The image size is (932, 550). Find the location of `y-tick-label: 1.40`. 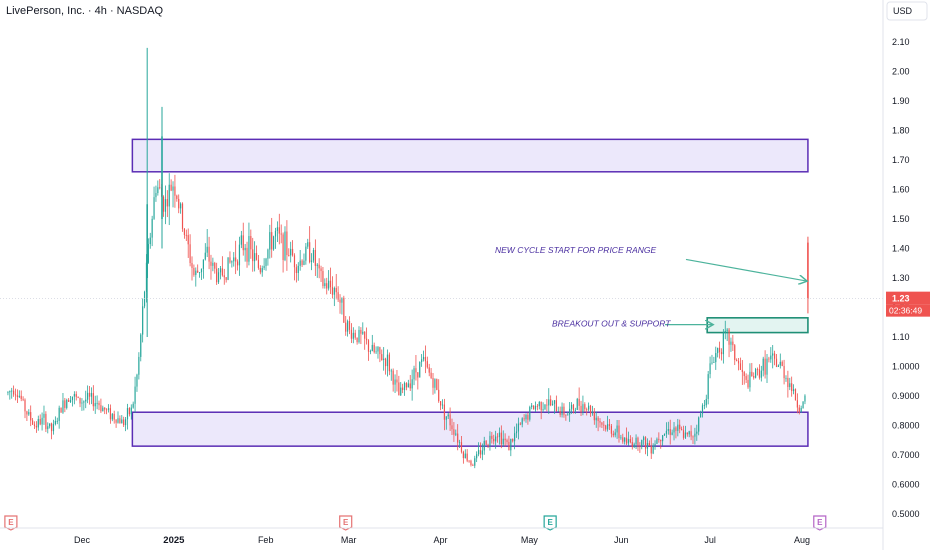

y-tick-label: 1.40 is located at coordinates (901, 249).